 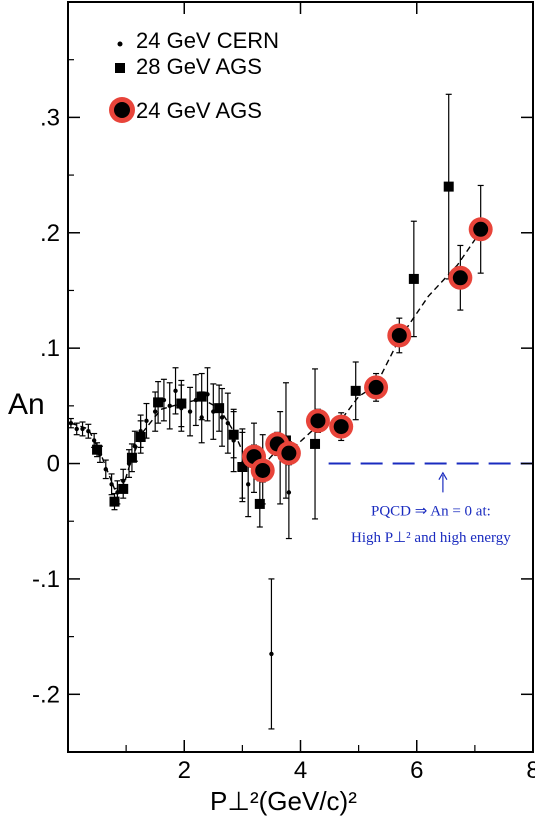 I want to click on legend-marker-ags-28gev, so click(x=120, y=68).